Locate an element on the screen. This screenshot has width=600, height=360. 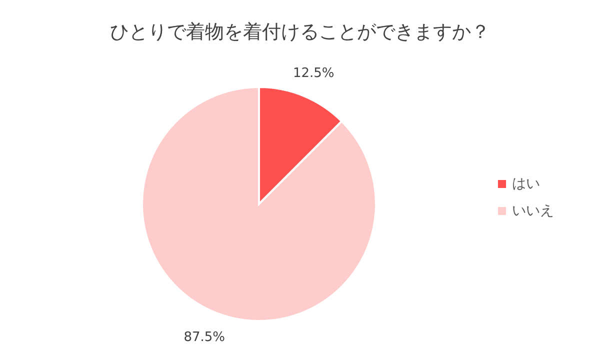
legend-label: いいえ is located at coordinates (533, 211).